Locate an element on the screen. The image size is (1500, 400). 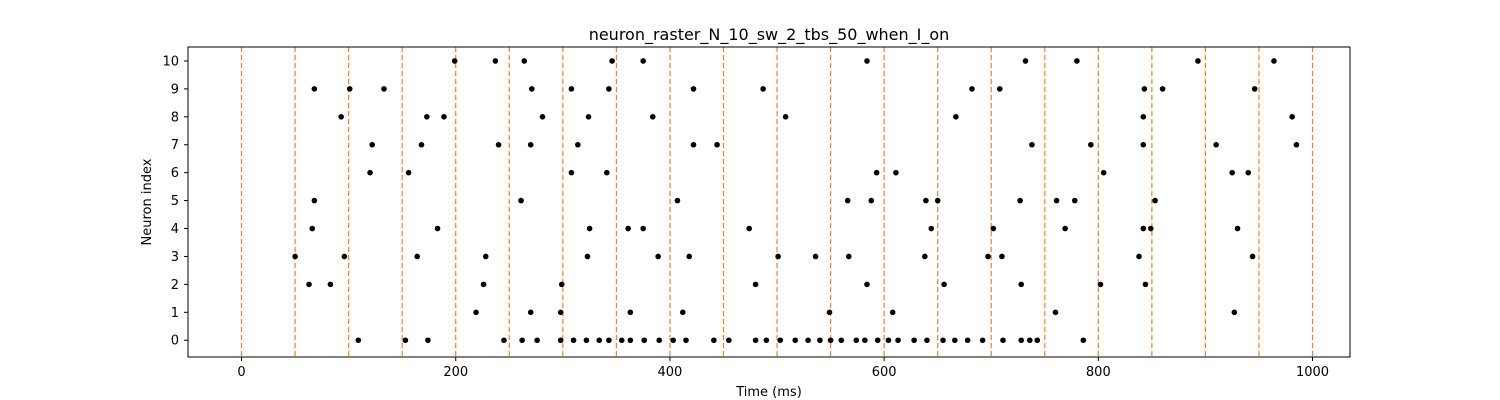
y-tick-label: 9 is located at coordinates (175, 89).